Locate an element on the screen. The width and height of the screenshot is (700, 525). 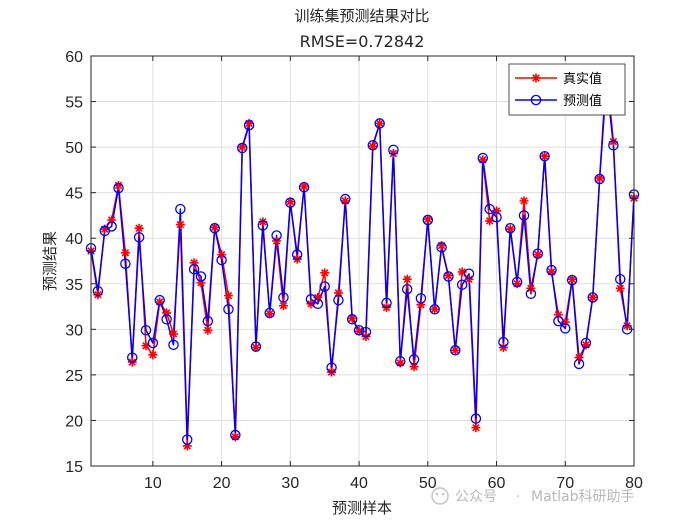
x-tick-label: 30 is located at coordinates (290, 483).